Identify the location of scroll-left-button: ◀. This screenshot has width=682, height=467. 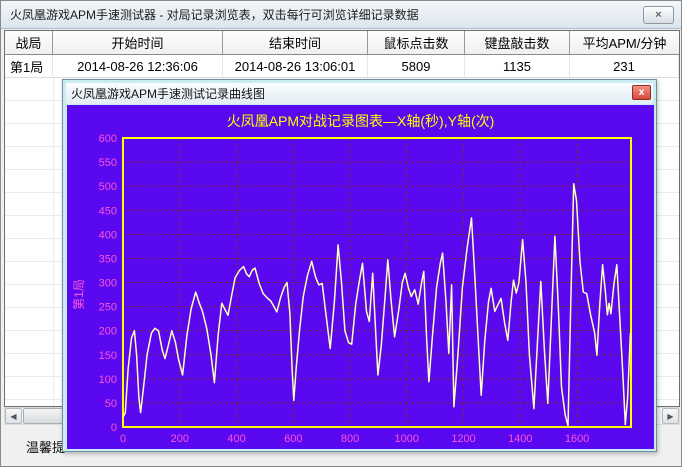
(13, 416).